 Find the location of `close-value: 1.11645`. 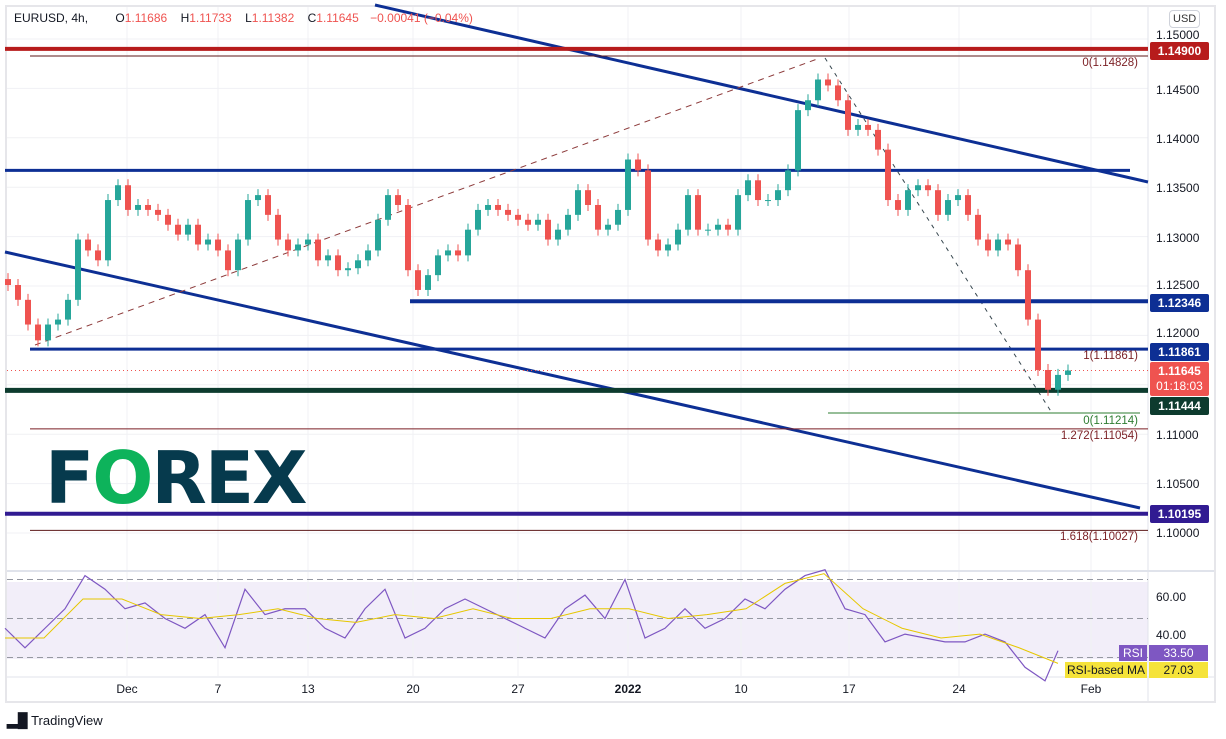

close-value: 1.11645 is located at coordinates (337, 18).